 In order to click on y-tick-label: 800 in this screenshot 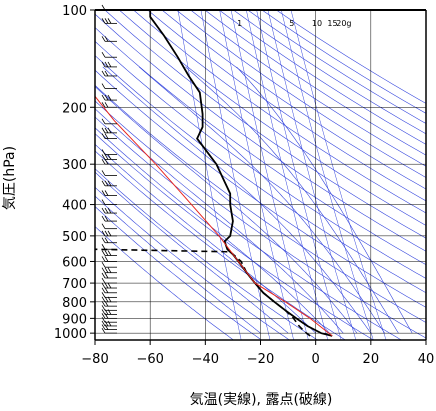, I will do `click(74, 303)`.